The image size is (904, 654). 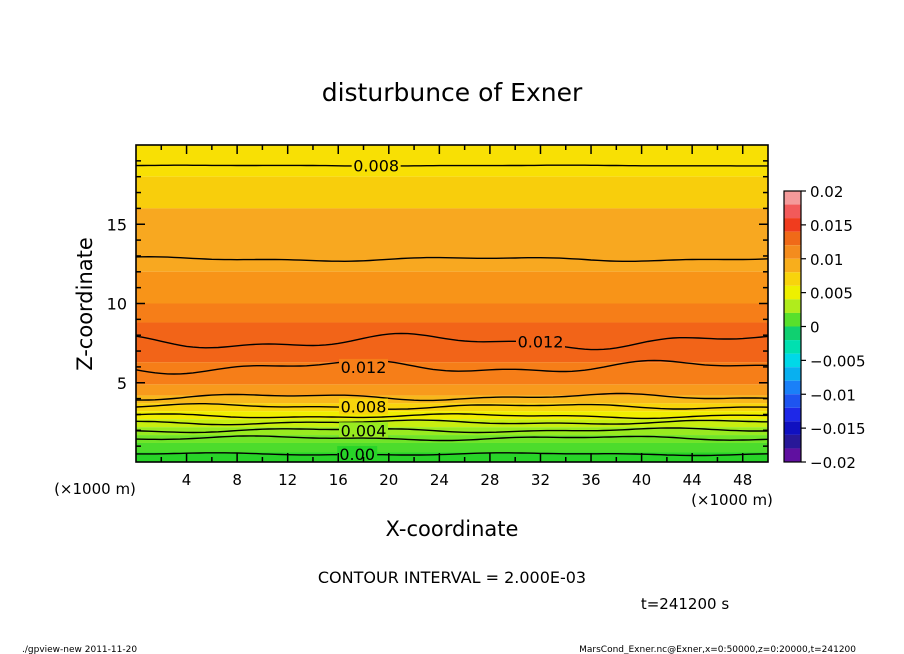 I want to click on colorbar-tick-label: −0.02, so click(x=833, y=463).